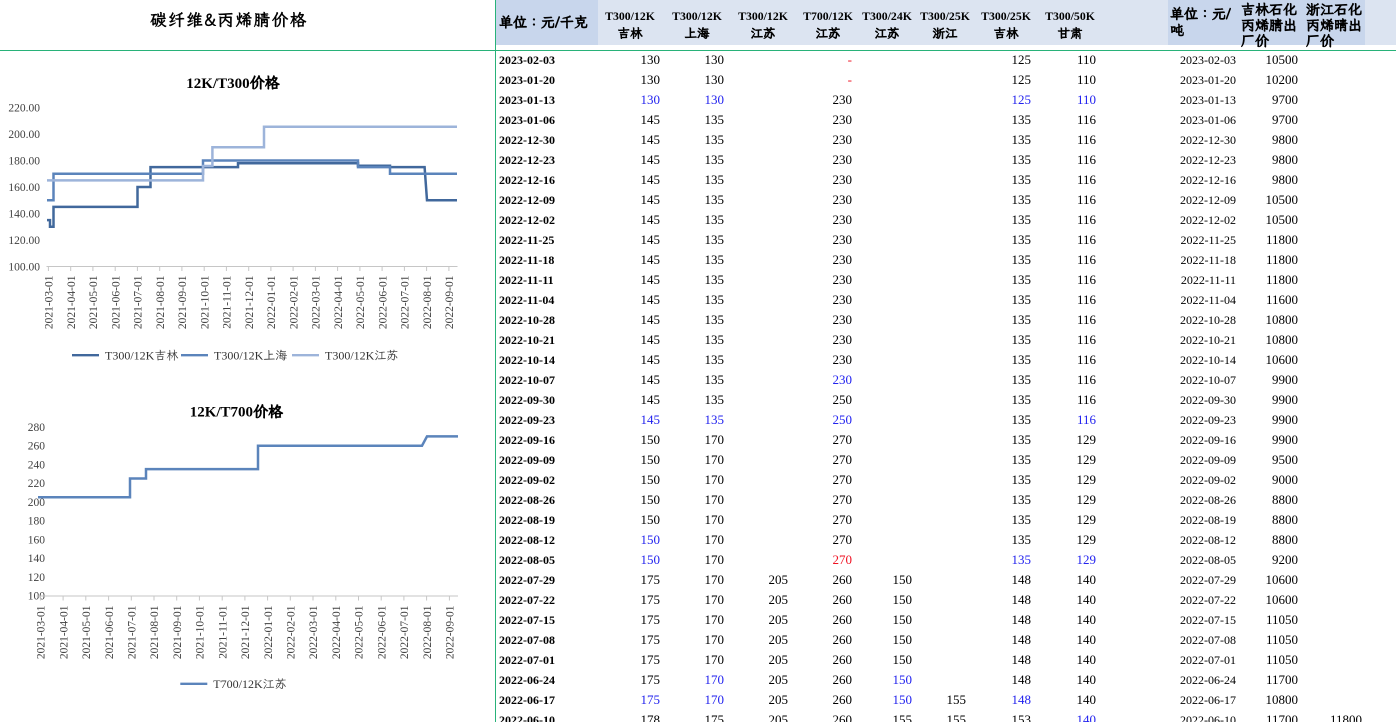 This screenshot has height=722, width=1396. What do you see at coordinates (37, 484) in the screenshot?
I see `svg-text: 220` at bounding box center [37, 484].